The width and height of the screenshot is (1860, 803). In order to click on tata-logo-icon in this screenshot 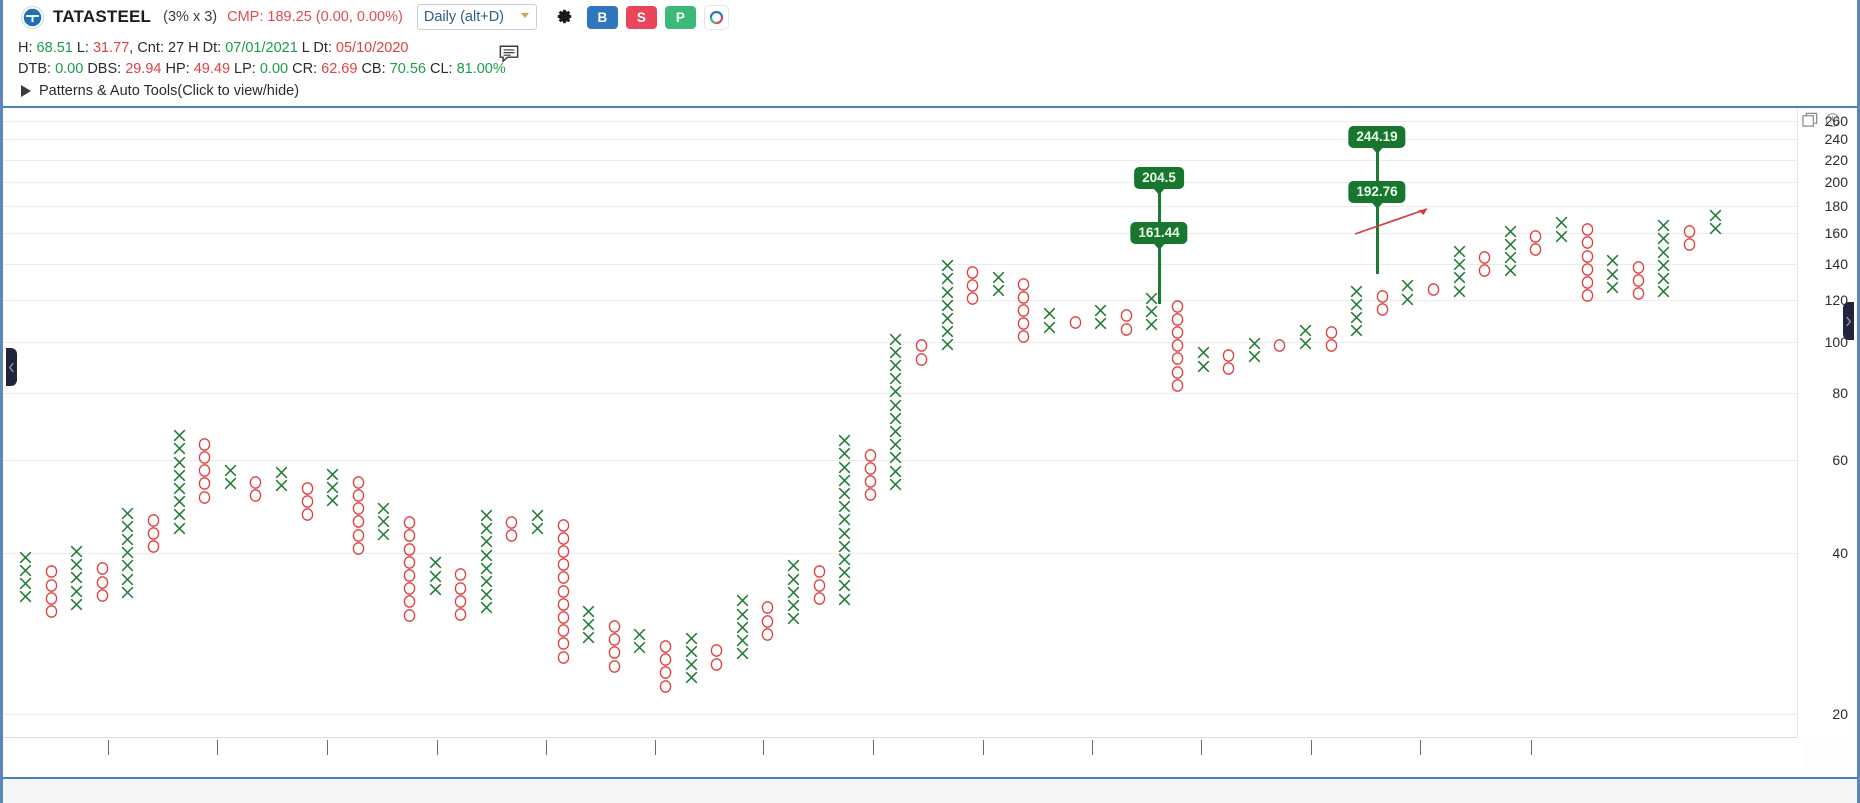, I will do `click(32, 17)`.